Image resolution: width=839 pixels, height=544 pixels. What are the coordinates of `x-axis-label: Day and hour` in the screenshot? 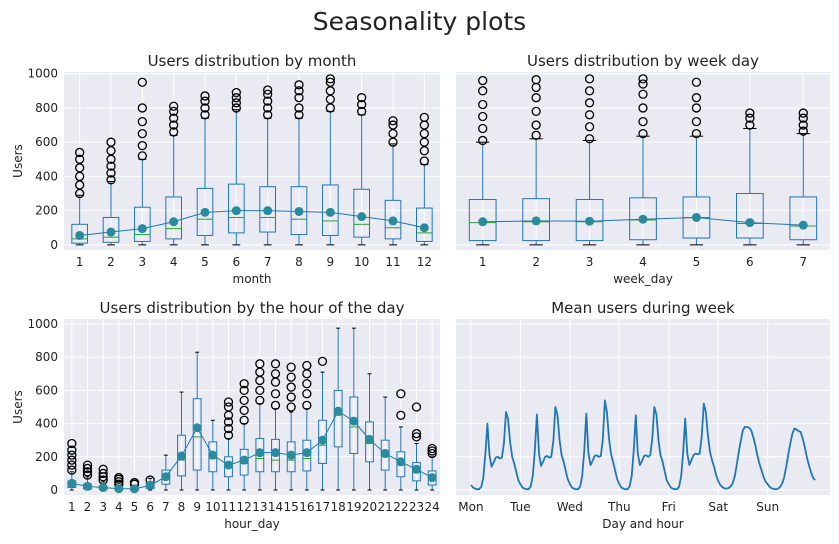 It's located at (642, 524).